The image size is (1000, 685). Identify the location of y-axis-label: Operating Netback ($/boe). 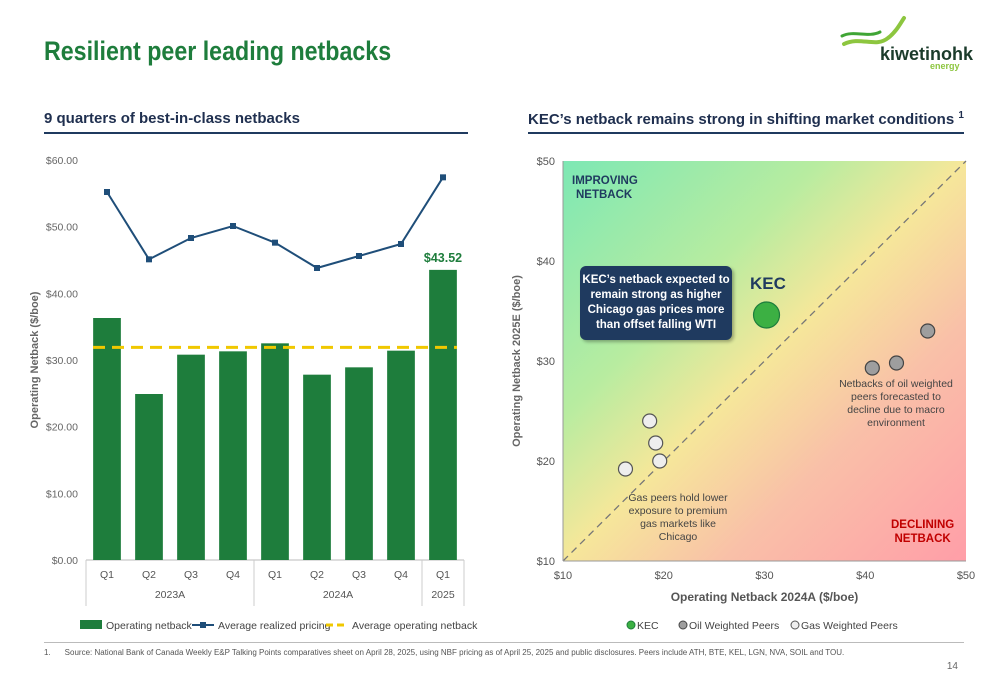
(35, 359).